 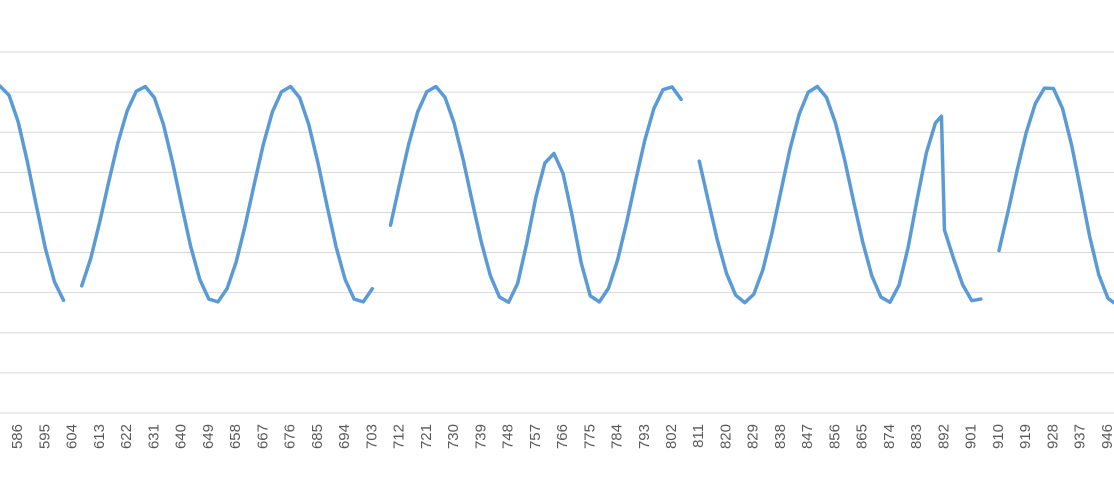 What do you see at coordinates (508, 436) in the screenshot?
I see `x-tick-label: 748` at bounding box center [508, 436].